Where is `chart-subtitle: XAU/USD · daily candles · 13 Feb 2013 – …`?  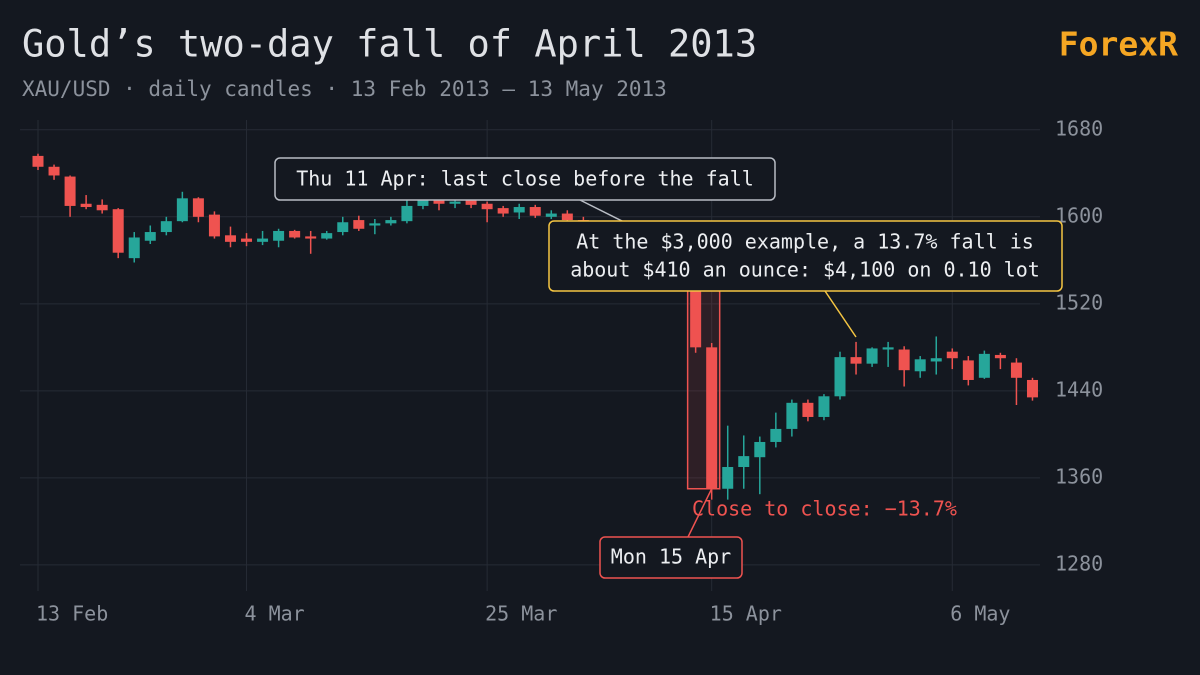
chart-subtitle: XAU/USD · daily candles · 13 Feb 2013 – … is located at coordinates (344, 89).